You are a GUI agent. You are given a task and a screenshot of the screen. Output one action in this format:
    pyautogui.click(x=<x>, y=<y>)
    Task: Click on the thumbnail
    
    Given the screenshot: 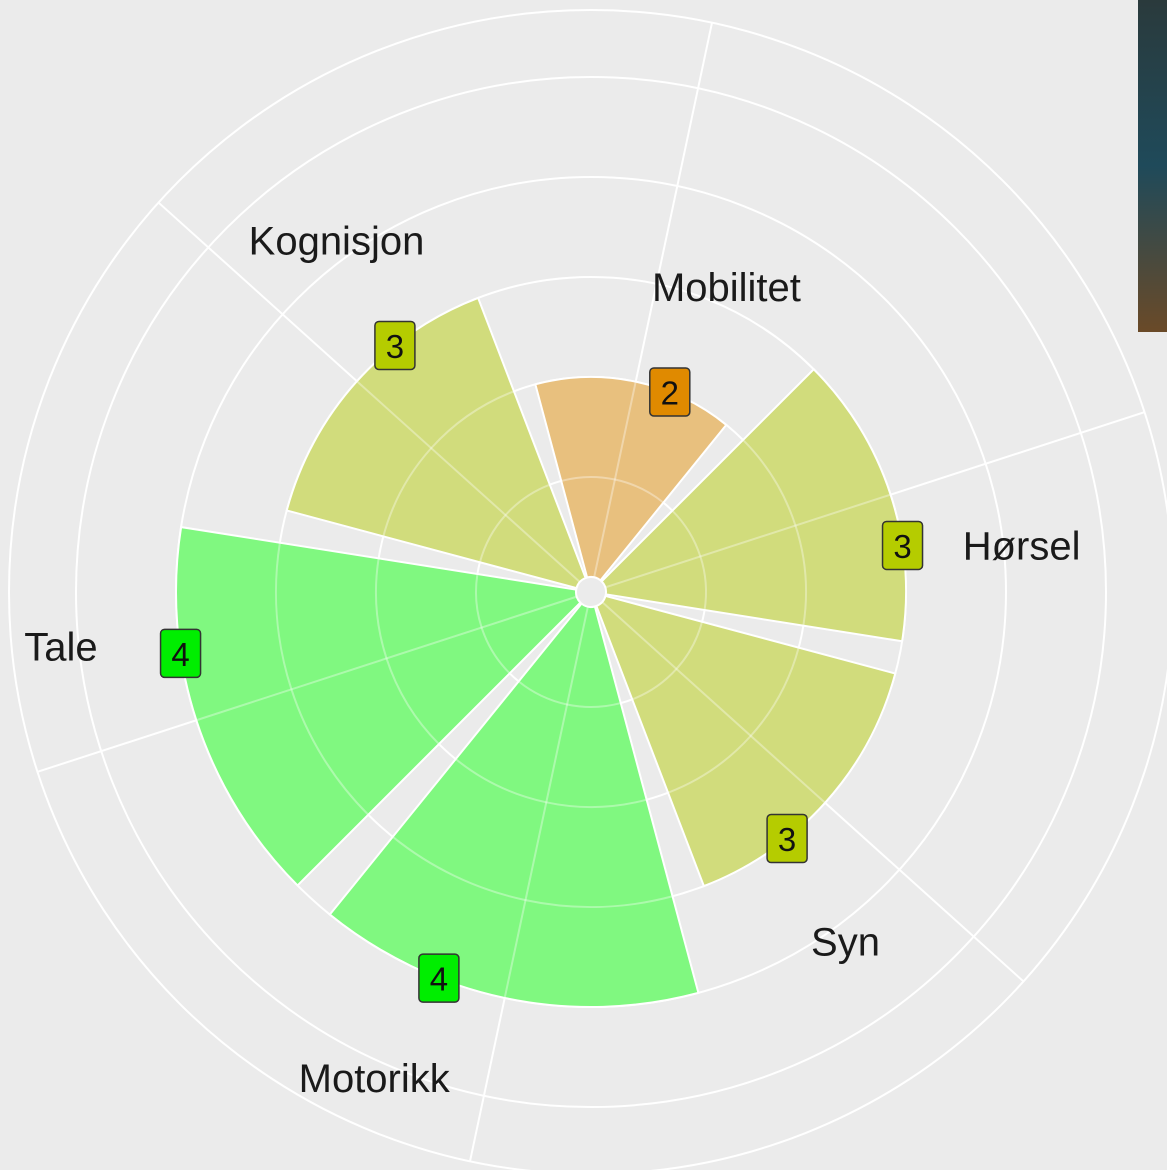 What is the action you would take?
    pyautogui.click(x=1152, y=166)
    